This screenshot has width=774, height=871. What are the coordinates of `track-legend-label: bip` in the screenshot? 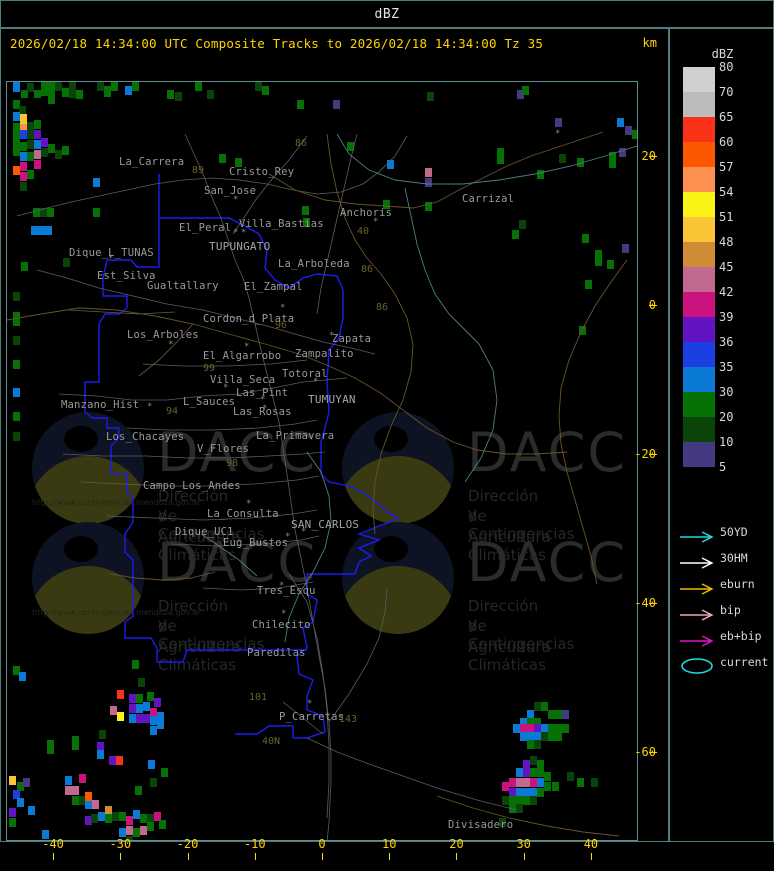 It's located at (730, 610).